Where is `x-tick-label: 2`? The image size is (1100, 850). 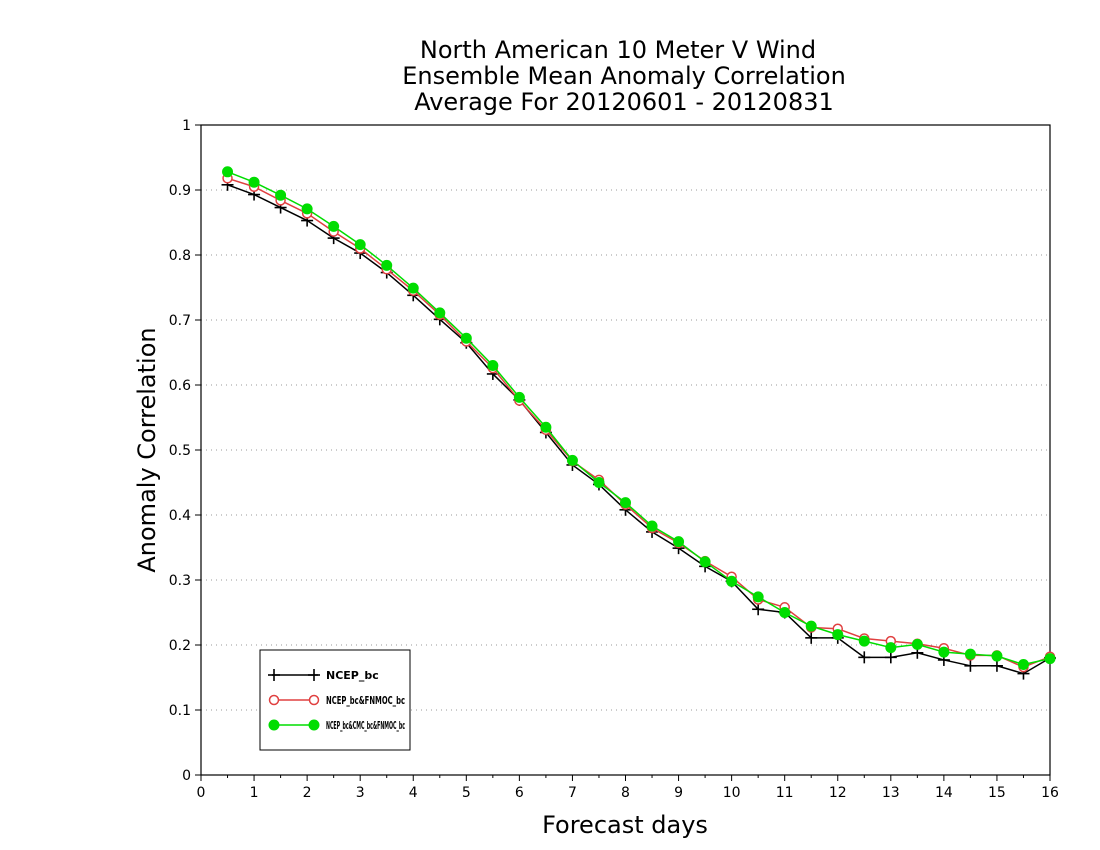
x-tick-label: 2 is located at coordinates (307, 793).